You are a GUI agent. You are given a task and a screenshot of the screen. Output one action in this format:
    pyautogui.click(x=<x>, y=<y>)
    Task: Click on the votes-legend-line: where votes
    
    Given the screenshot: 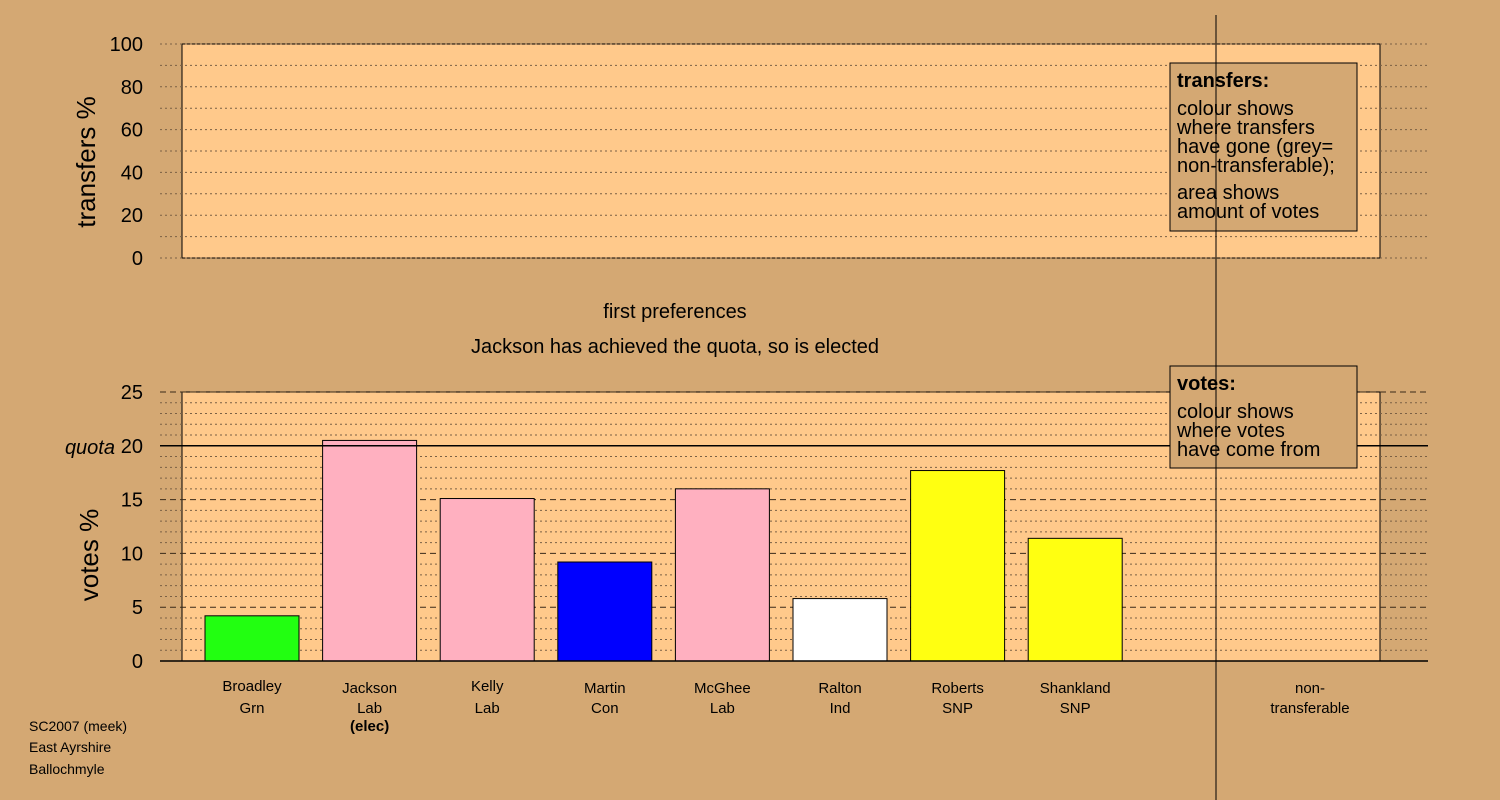 What is the action you would take?
    pyautogui.click(x=1230, y=431)
    